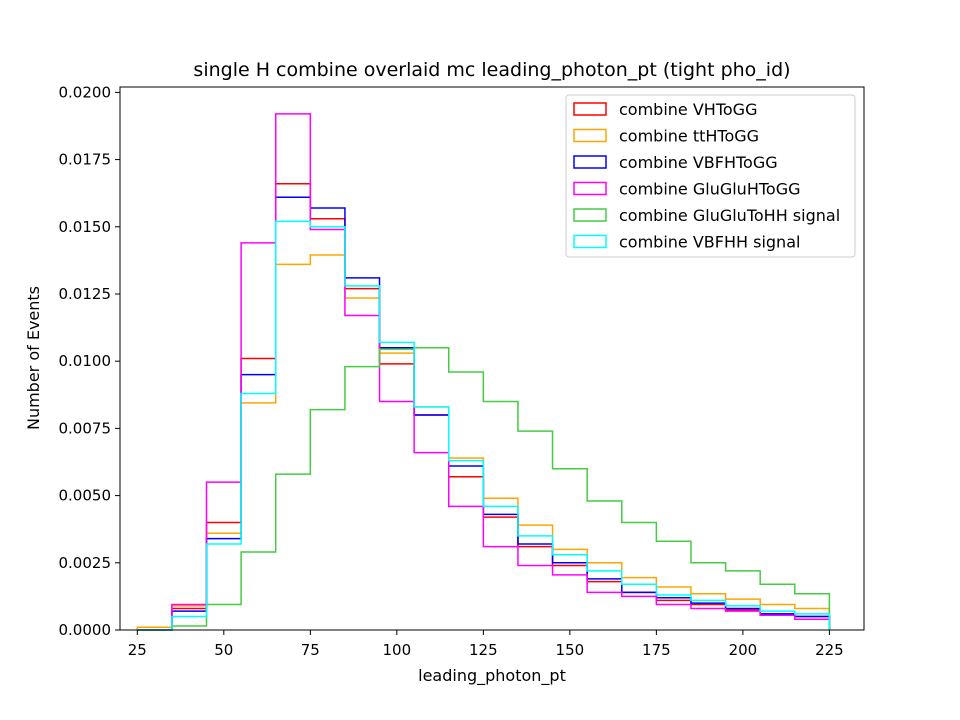  What do you see at coordinates (729, 215) in the screenshot?
I see `legend-label-4: combine GluGluToHH signal` at bounding box center [729, 215].